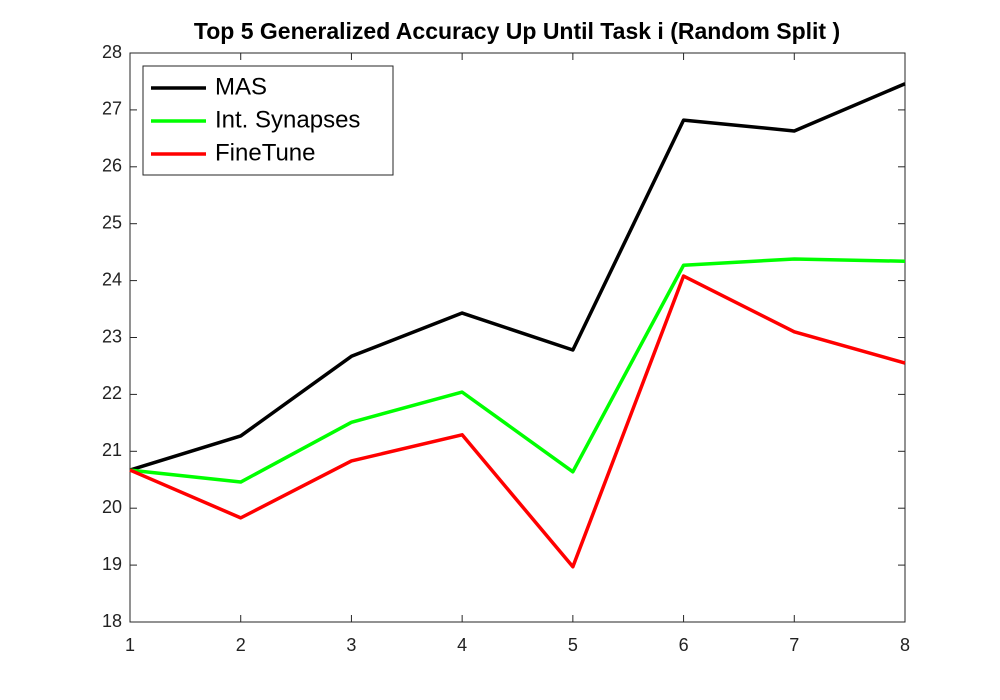  Describe the element at coordinates (112, 564) in the screenshot. I see `y-tick-label: 19` at that location.